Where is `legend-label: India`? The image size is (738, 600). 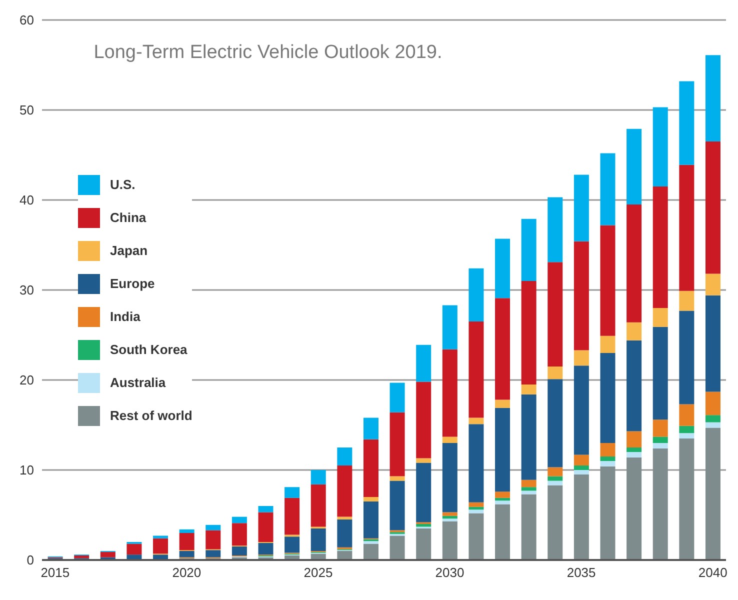
legend-label: India is located at coordinates (125, 316).